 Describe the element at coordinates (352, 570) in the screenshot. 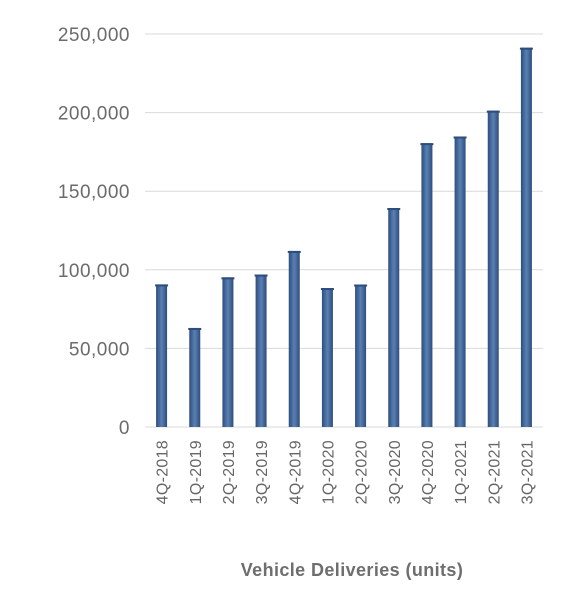

I see `x-axis-title: Vehicle Deliveries (units)` at that location.